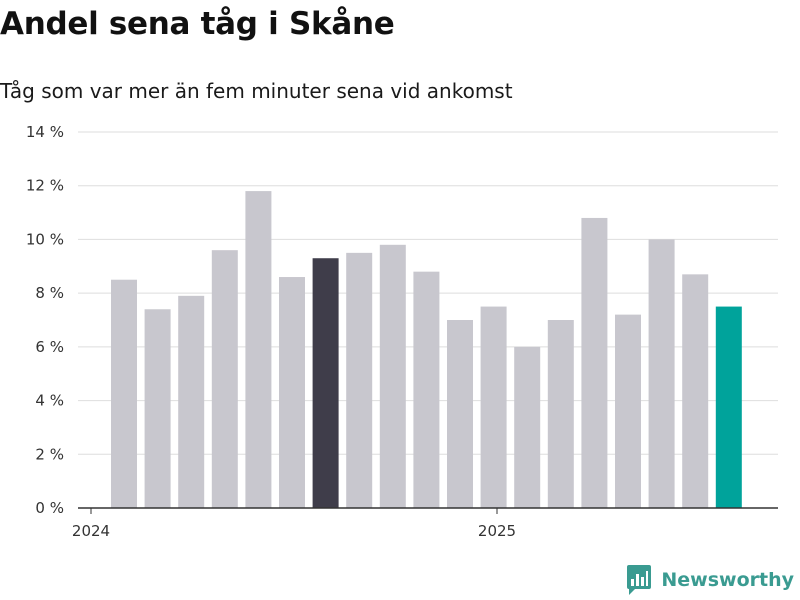 The width and height of the screenshot is (800, 600). What do you see at coordinates (197, 24) in the screenshot?
I see `chart-title: Andel sena tåg i Skåne` at bounding box center [197, 24].